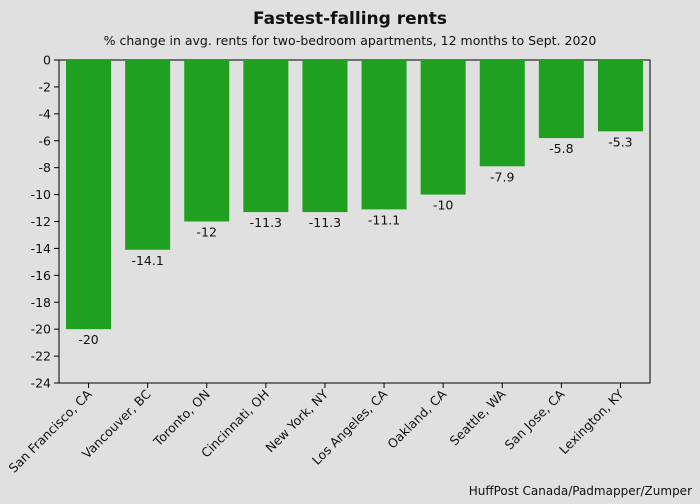  Describe the element at coordinates (41, 275) in the screenshot. I see `y-tick-label: -16` at that location.